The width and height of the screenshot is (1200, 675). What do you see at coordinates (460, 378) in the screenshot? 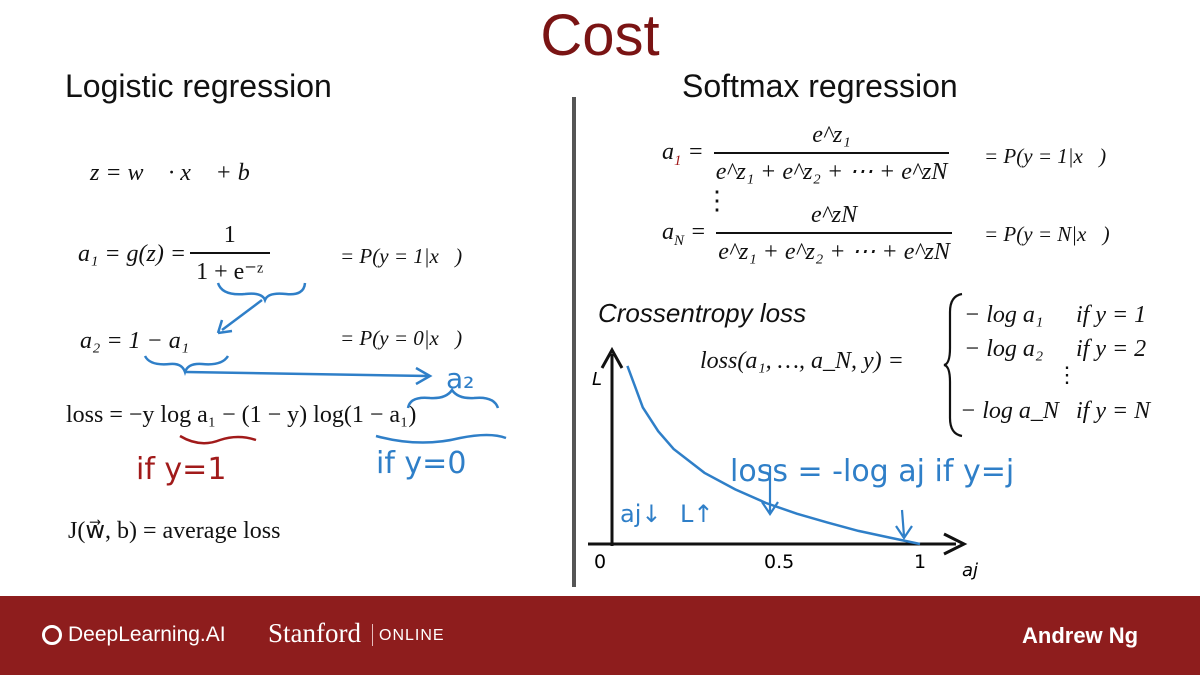
I see `note-a2: a₂` at bounding box center [460, 378].